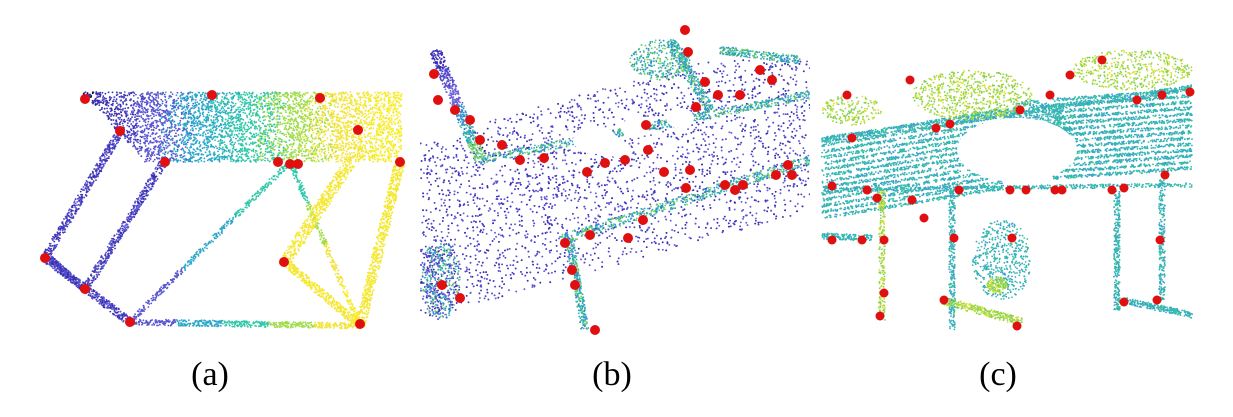 Image resolution: width=1233 pixels, height=417 pixels. What do you see at coordinates (612, 375) in the screenshot?
I see `caption-b: (b)` at bounding box center [612, 375].